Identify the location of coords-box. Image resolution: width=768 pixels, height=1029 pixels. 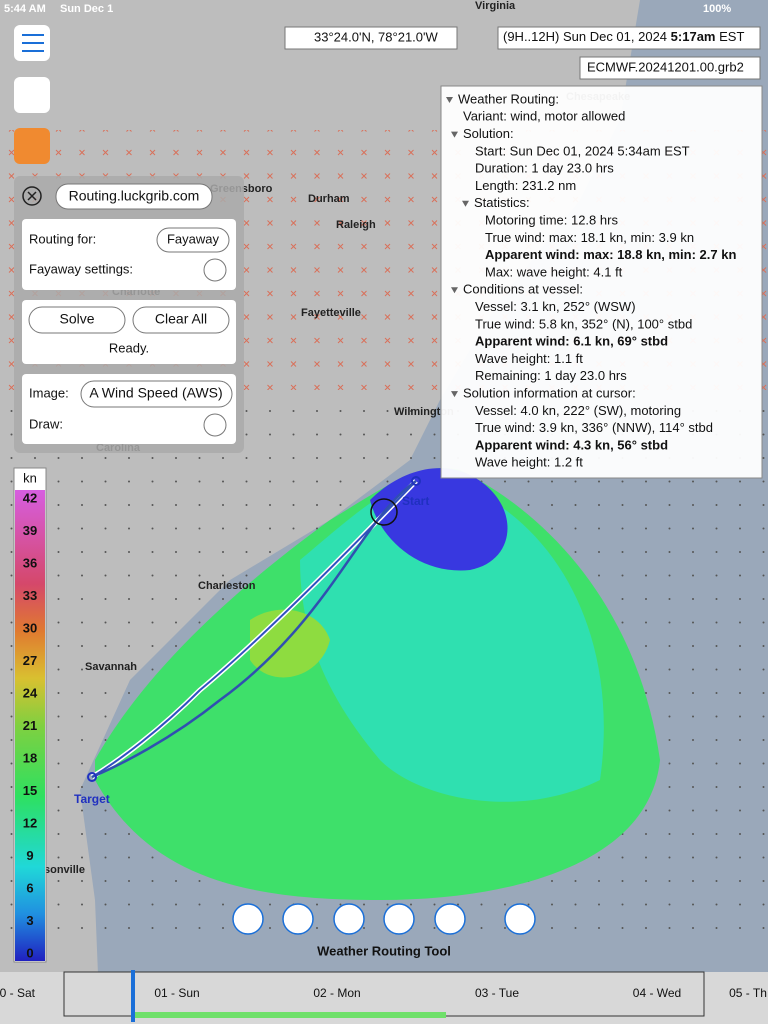
(371, 38).